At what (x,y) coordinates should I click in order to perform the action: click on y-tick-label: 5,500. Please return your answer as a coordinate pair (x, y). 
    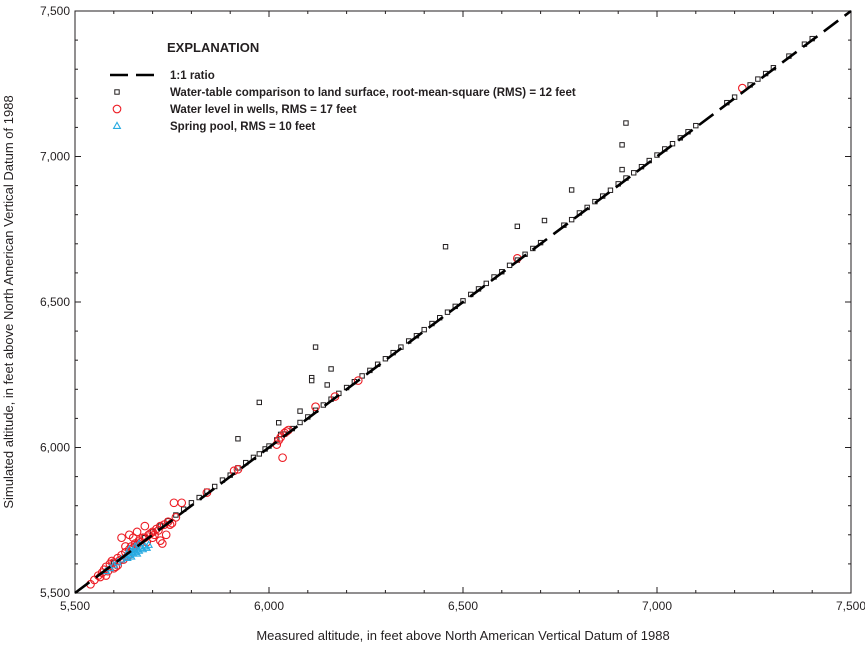
    Looking at the image, I should click on (55, 593).